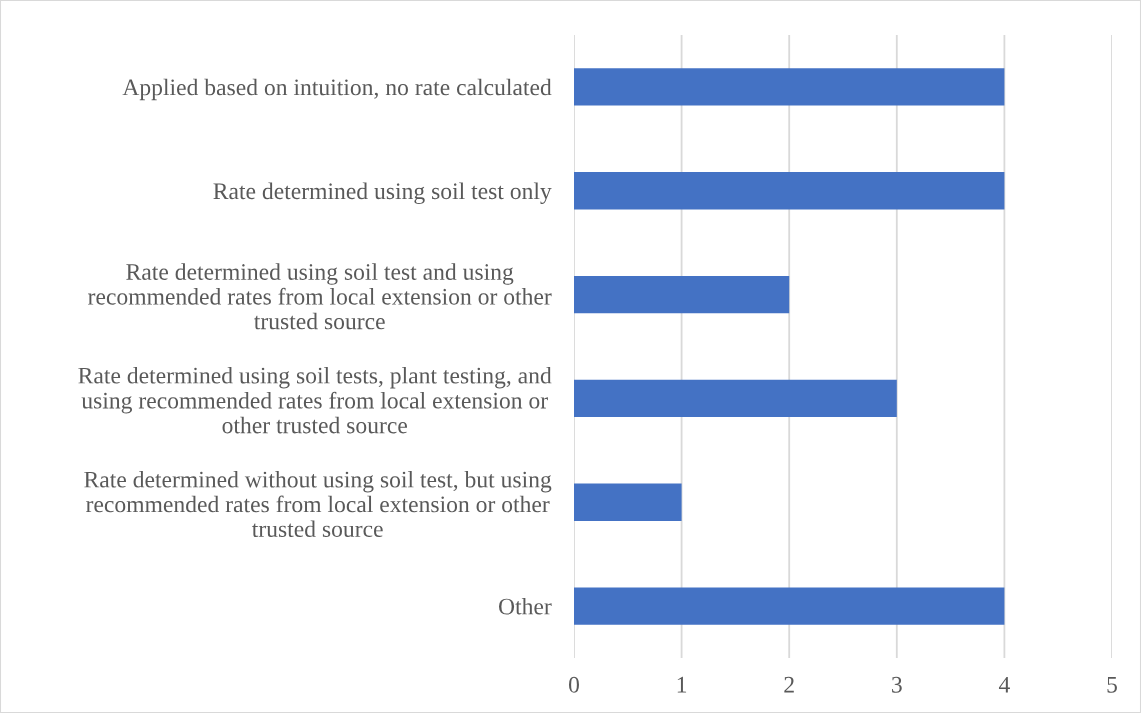 This screenshot has width=1141, height=713. Describe the element at coordinates (574, 684) in the screenshot. I see `x-tick-label: 0` at that location.